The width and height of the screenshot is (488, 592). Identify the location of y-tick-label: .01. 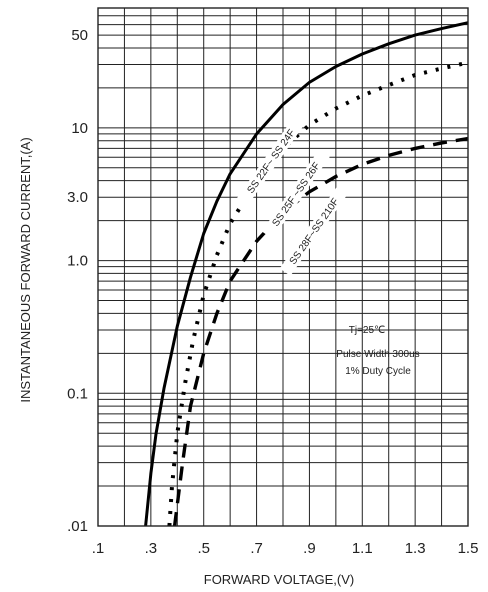
(77, 526).